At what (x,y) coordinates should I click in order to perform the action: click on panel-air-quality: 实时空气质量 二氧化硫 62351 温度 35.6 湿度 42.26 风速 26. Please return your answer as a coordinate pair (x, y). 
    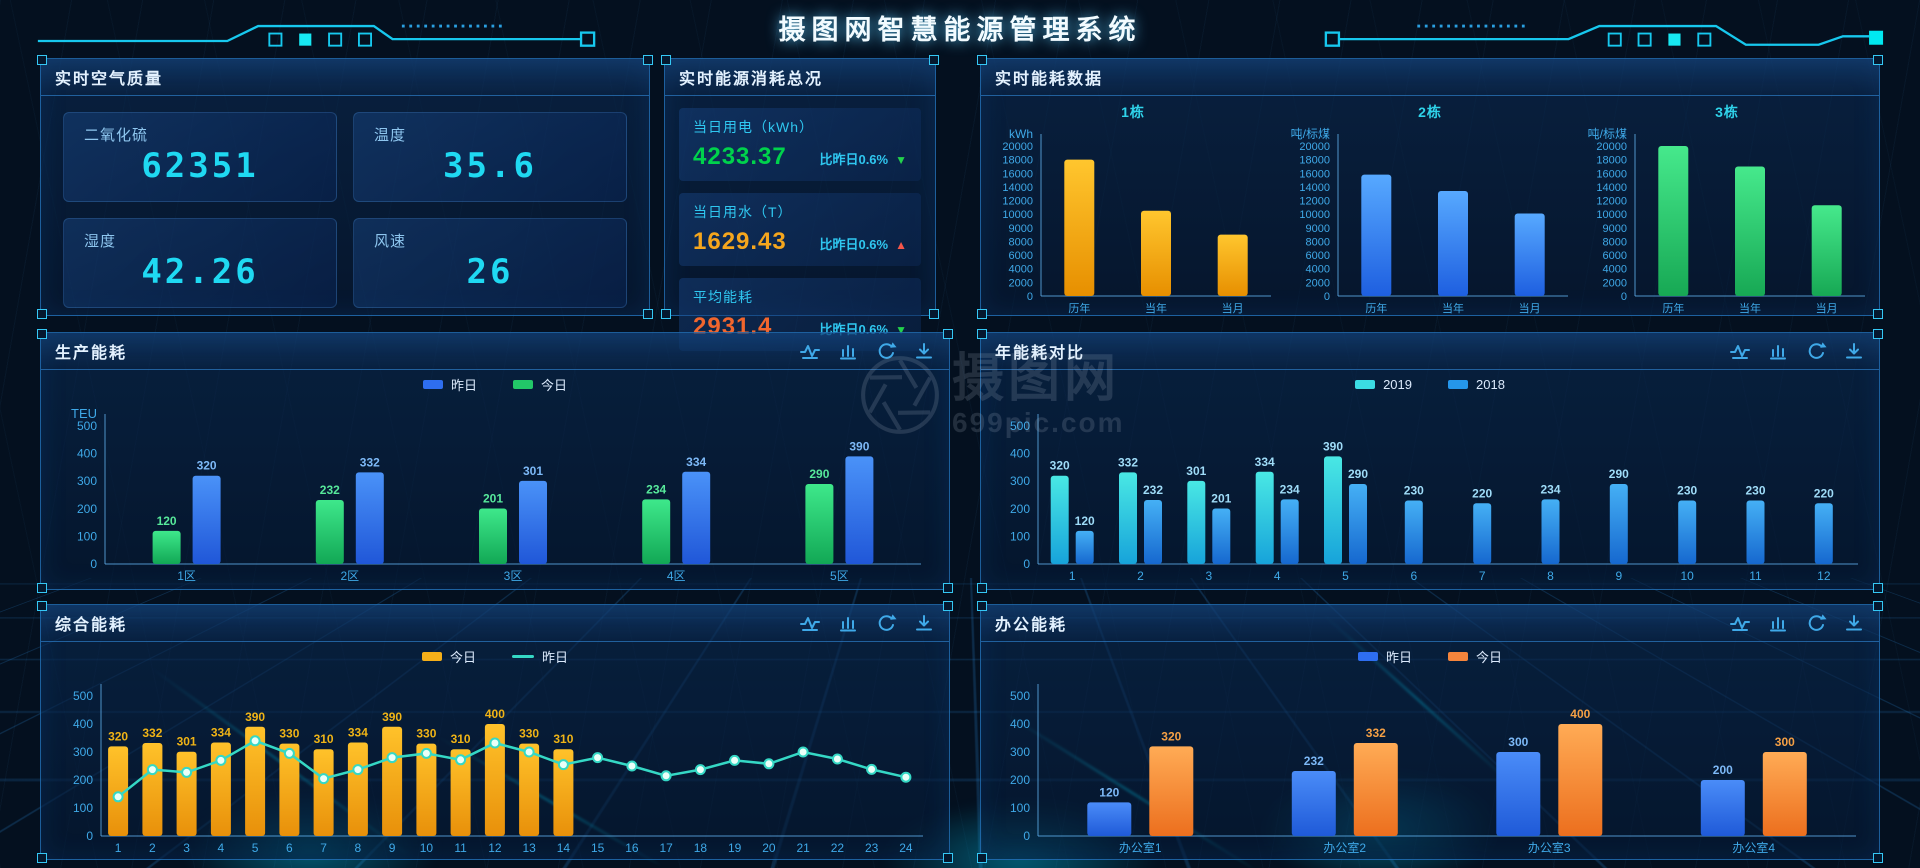
    Looking at the image, I should click on (345, 187).